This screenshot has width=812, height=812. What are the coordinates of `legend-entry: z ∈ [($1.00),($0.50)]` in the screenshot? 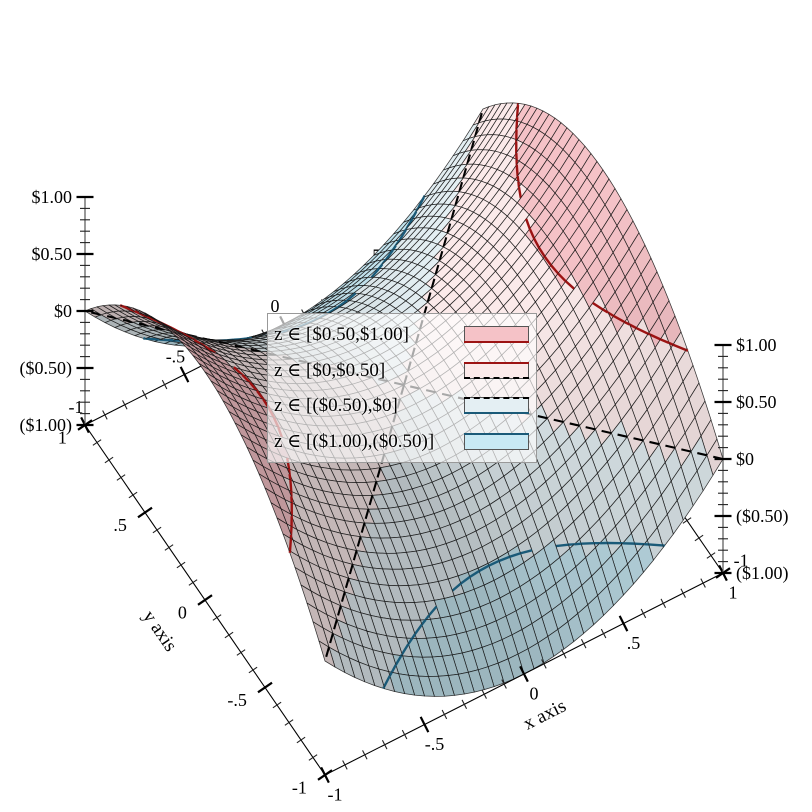 It's located at (401, 441).